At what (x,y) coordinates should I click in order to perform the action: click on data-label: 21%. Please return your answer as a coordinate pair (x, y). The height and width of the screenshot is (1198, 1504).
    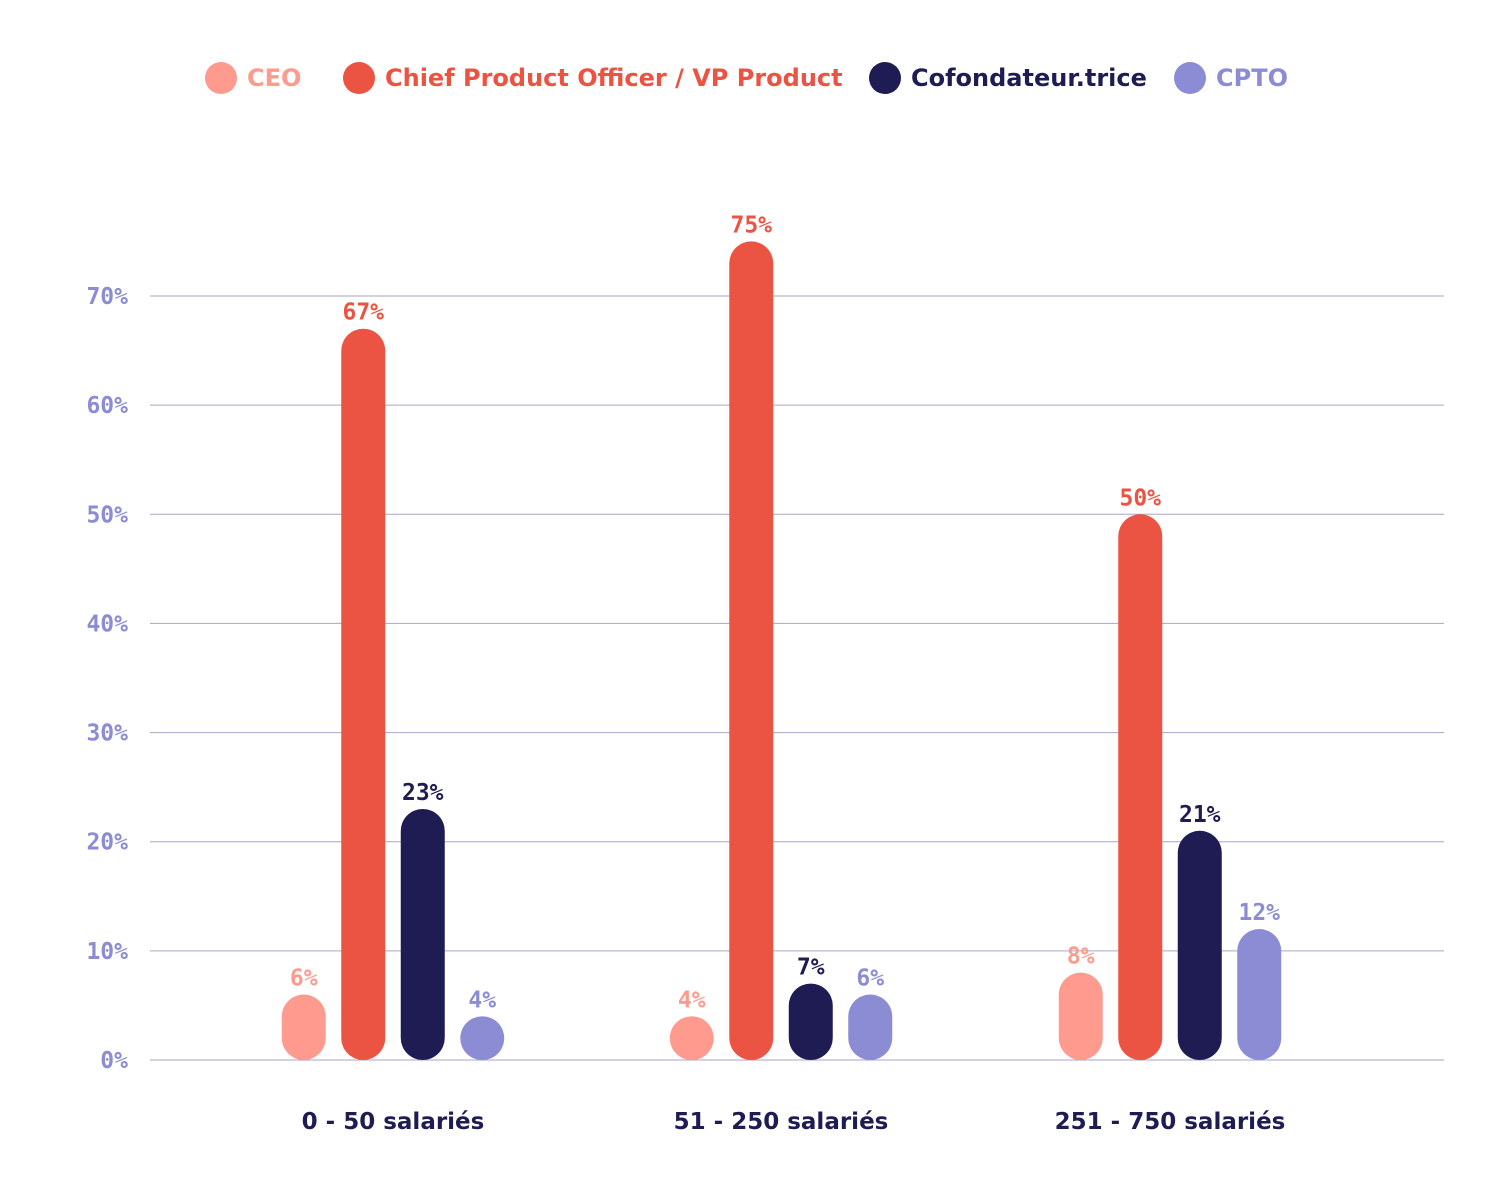
    Looking at the image, I should click on (1200, 815).